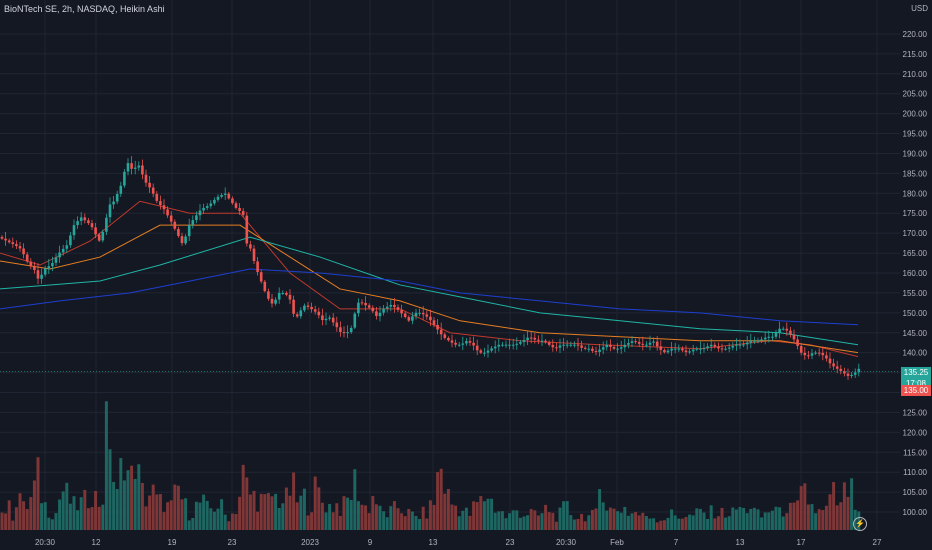 Image resolution: width=932 pixels, height=550 pixels. I want to click on x-tick-label: 27, so click(877, 542).